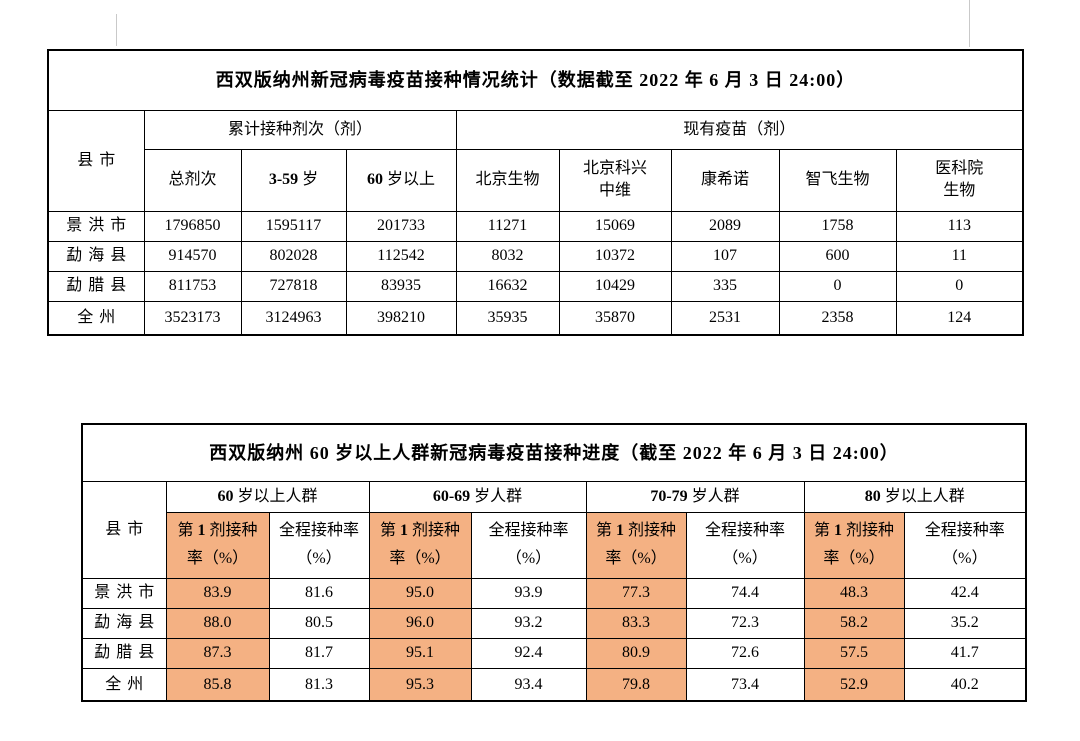  Describe the element at coordinates (192, 256) in the screenshot. I see `value-cell: 914570` at that location.